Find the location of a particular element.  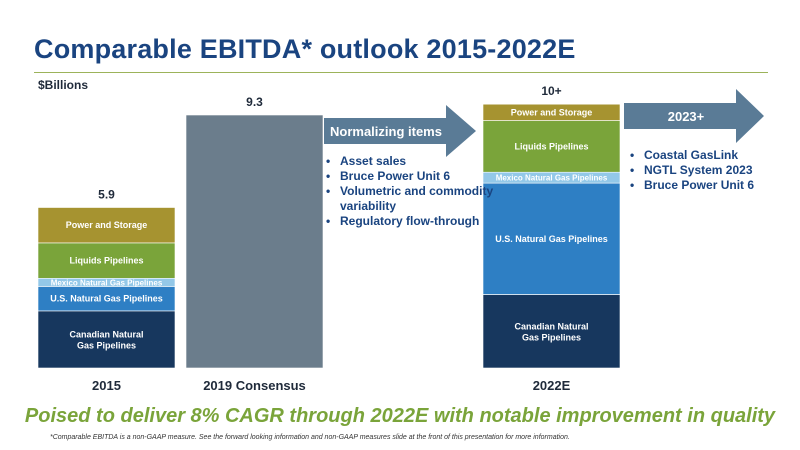

bar-segment-liquids-pipelines is located at coordinates (106, 260).